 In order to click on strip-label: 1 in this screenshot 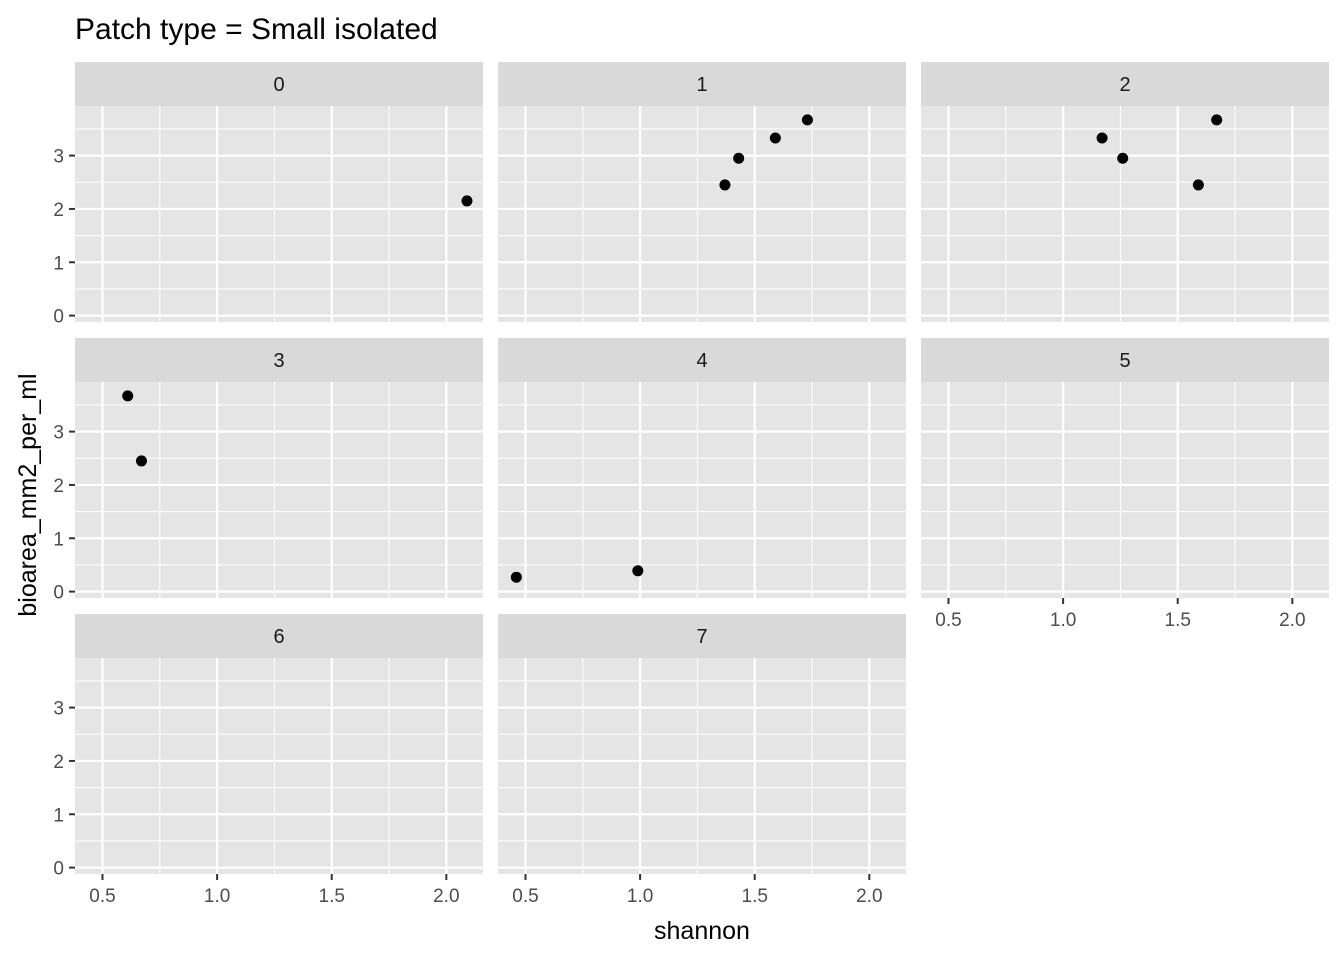, I will do `click(701, 85)`.